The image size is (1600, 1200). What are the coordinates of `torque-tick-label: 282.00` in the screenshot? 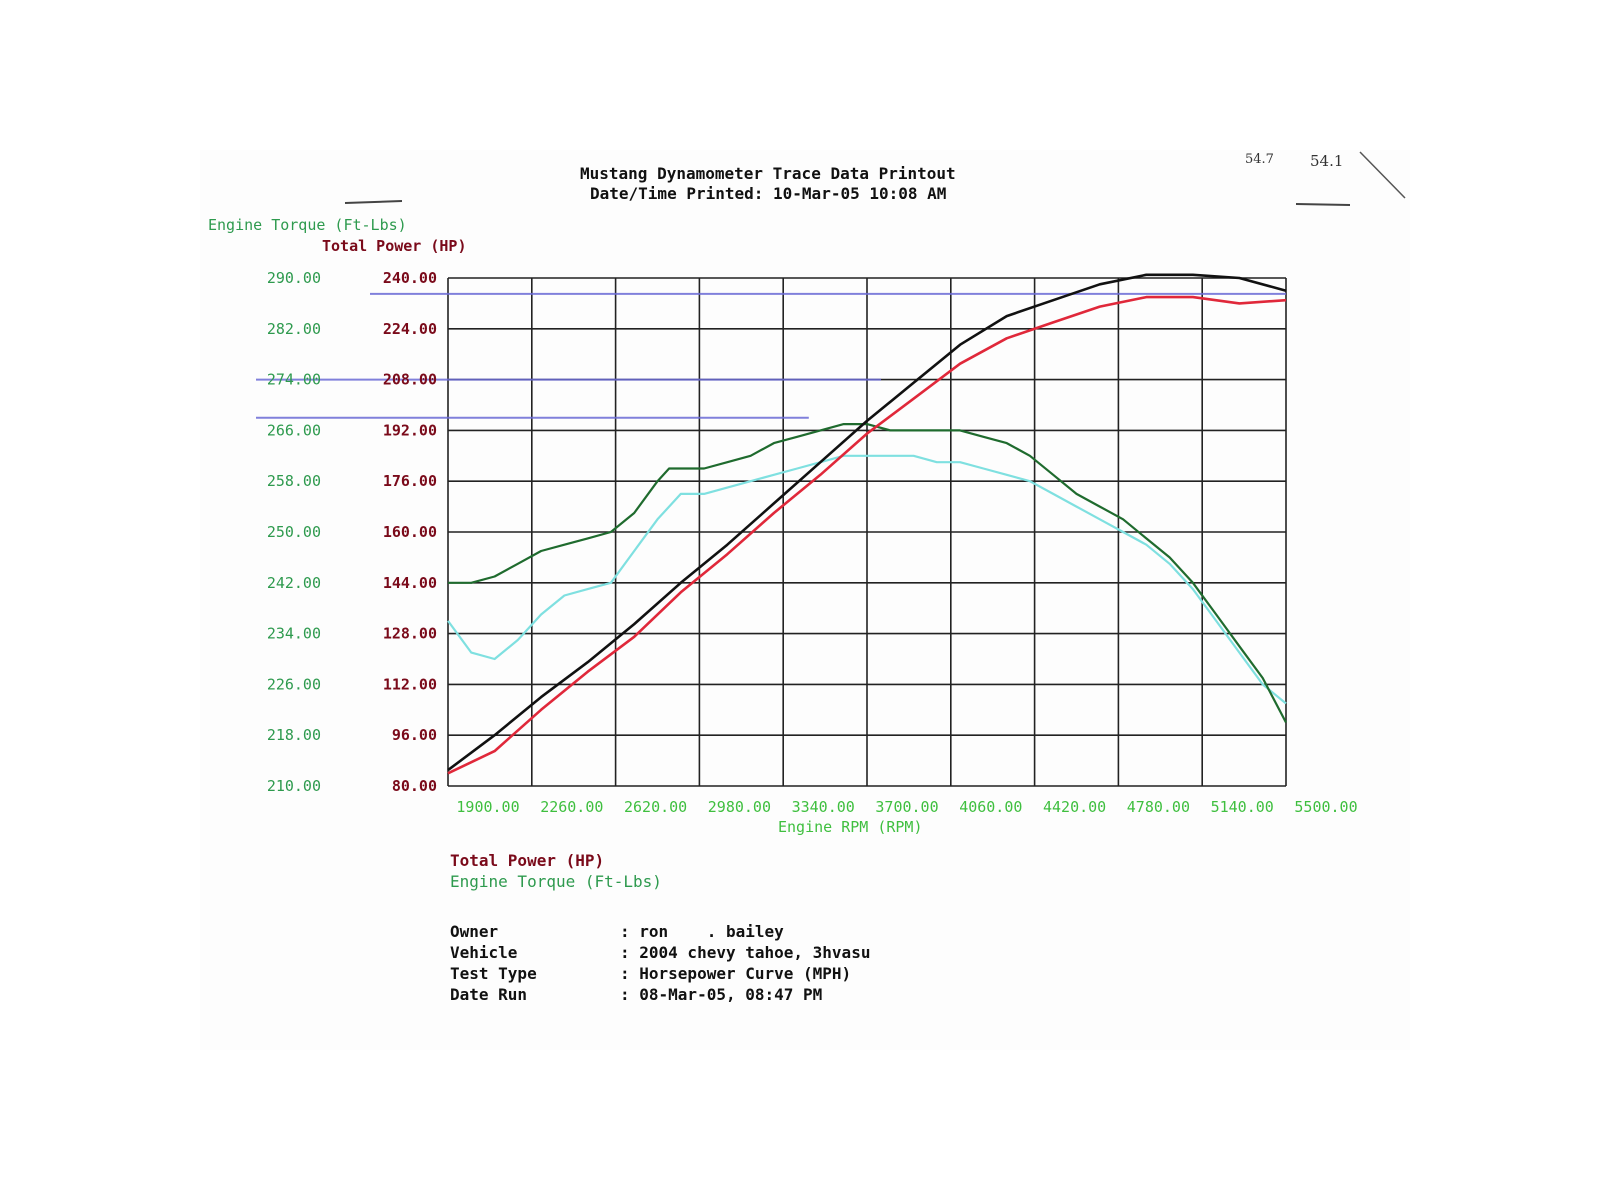 It's located at (294, 329).